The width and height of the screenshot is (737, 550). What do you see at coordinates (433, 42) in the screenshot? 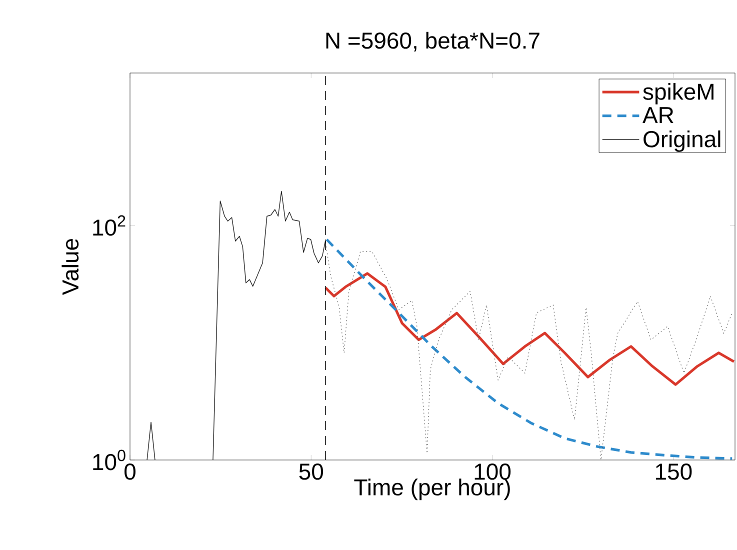
I see `chart-title: N =5960, beta*N=0.7` at bounding box center [433, 42].